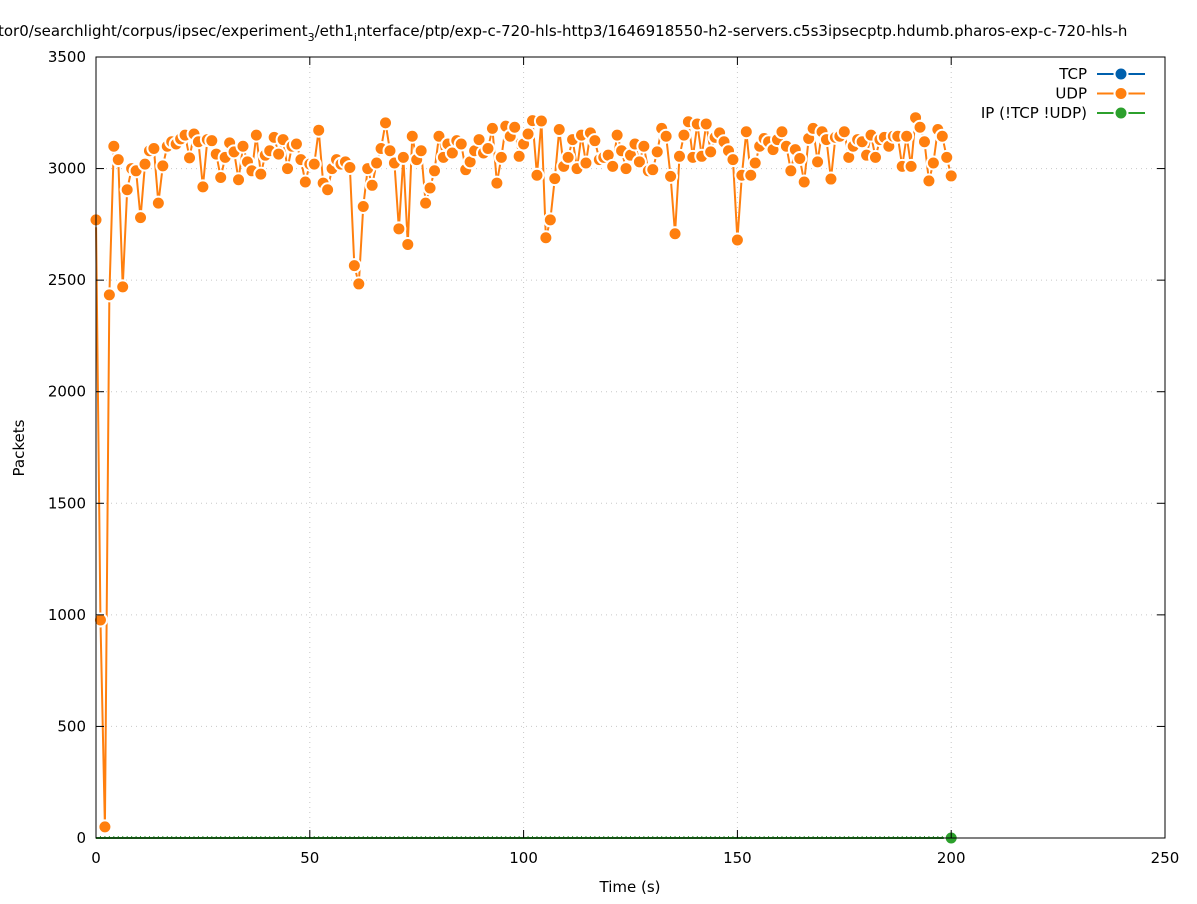  What do you see at coordinates (67, 169) in the screenshot?
I see `y-tick-label: 3000` at bounding box center [67, 169].